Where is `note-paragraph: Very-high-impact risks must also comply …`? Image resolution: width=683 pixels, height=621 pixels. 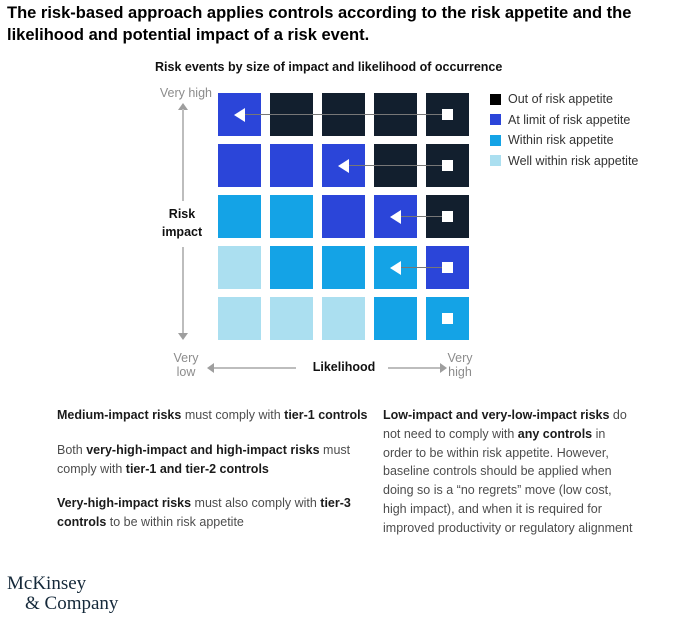
note-paragraph: Very-high-impact risks must also comply … is located at coordinates (213, 513).